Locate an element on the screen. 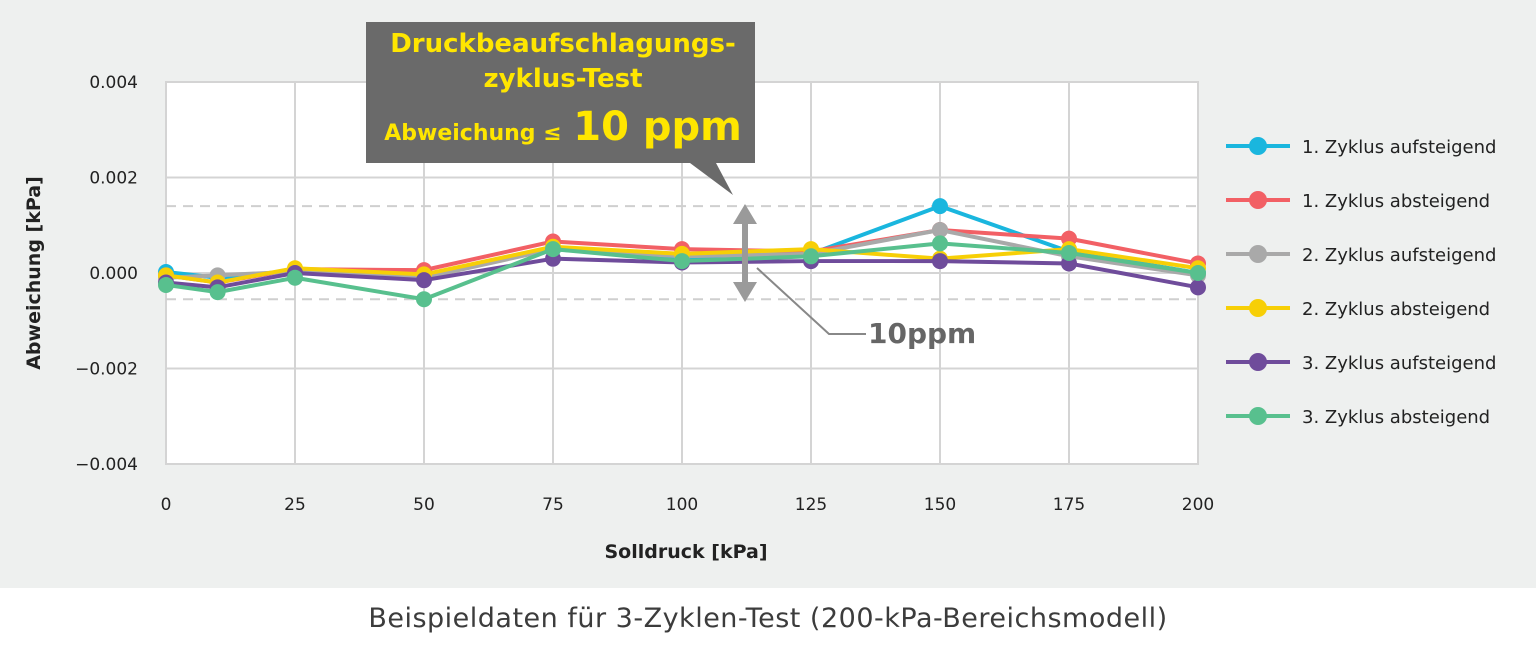 The image size is (1536, 650). x-tick-label: 100 is located at coordinates (682, 505).